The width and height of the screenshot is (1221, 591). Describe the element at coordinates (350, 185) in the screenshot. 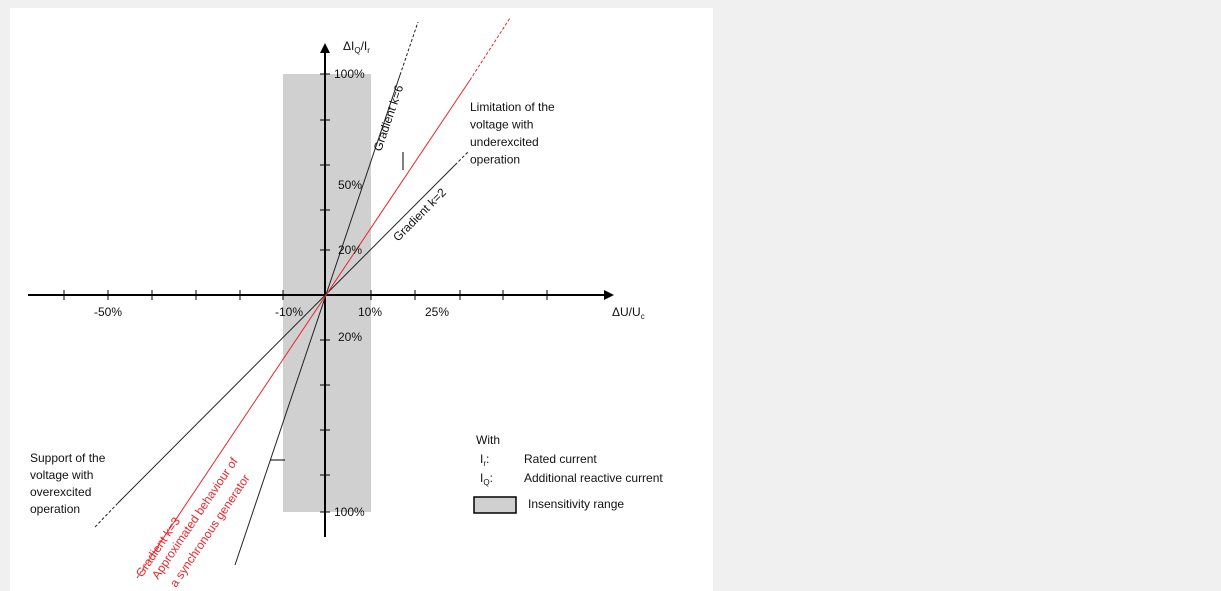

I see `y-tick-label: 50%` at that location.